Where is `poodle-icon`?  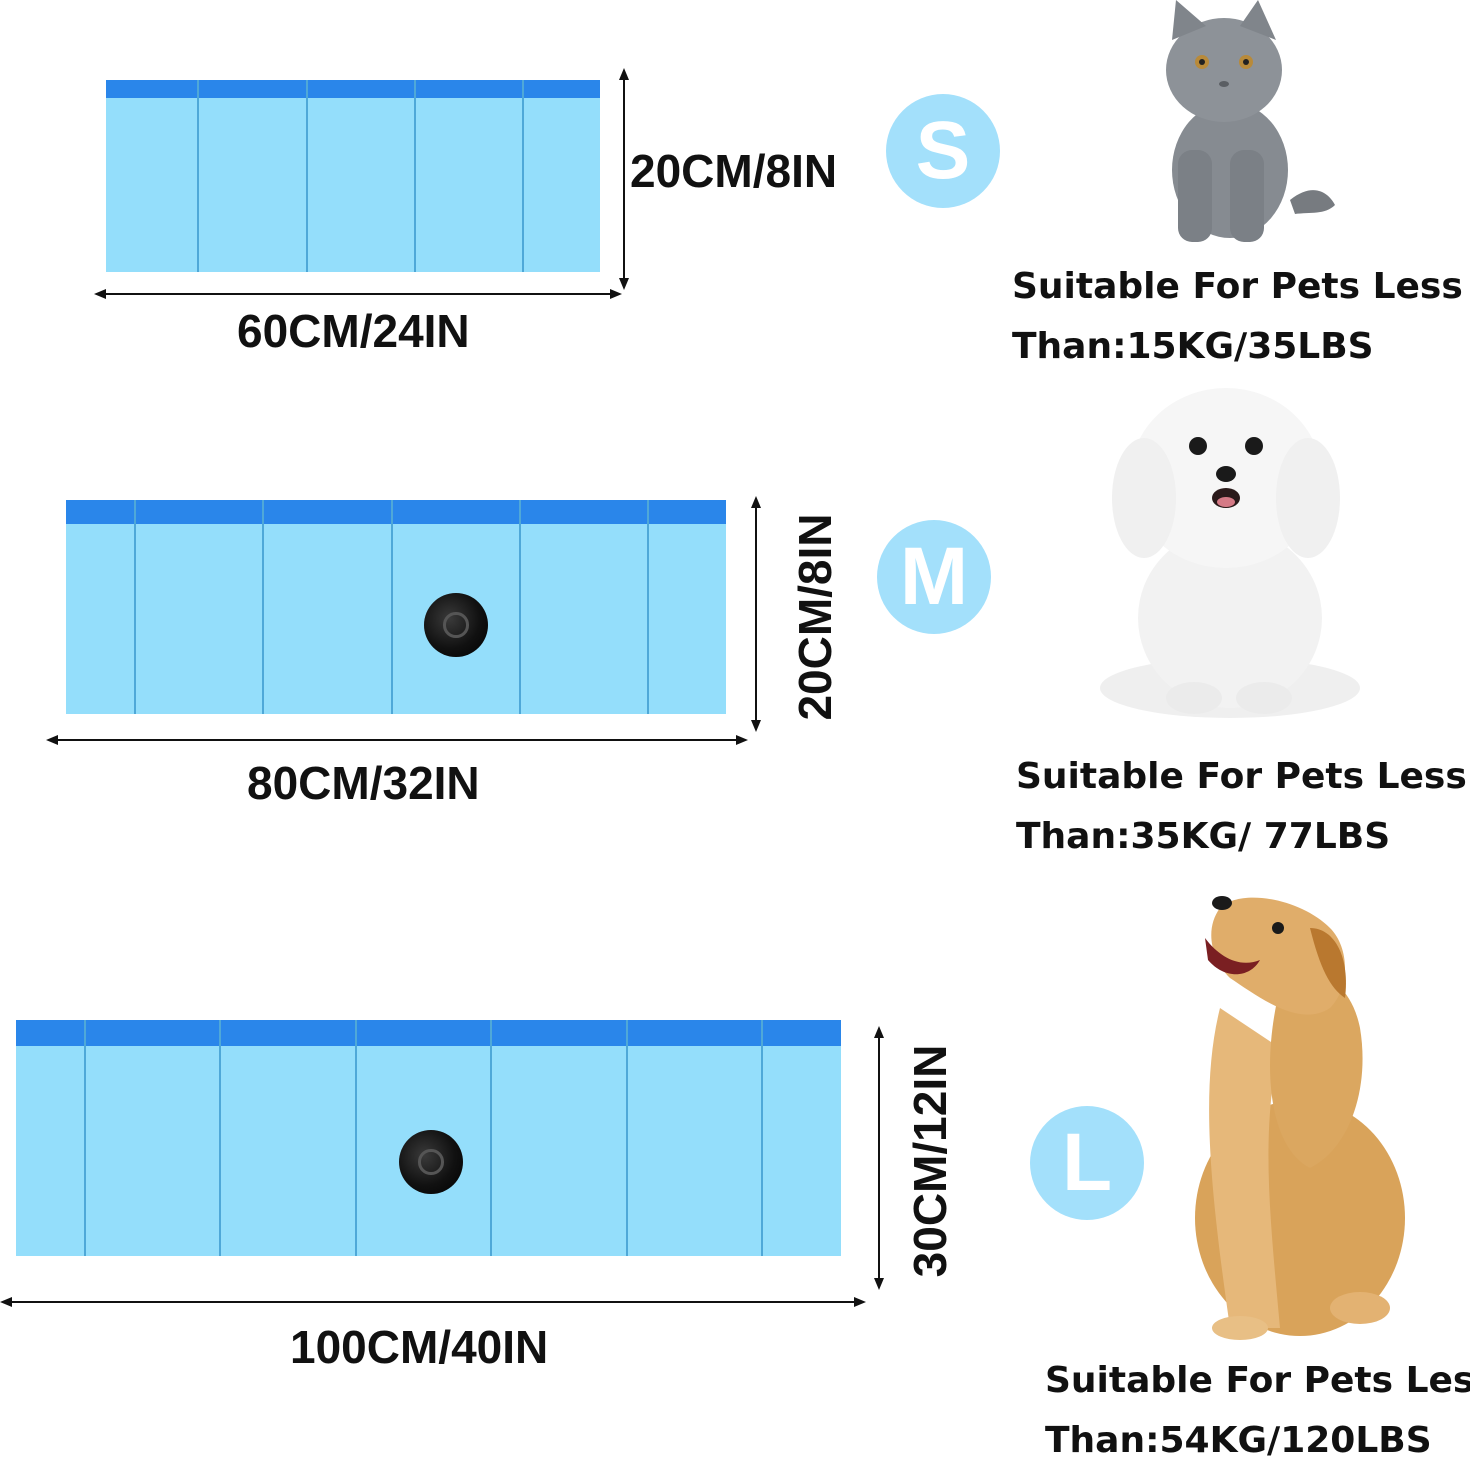 poodle-icon is located at coordinates (1230, 553).